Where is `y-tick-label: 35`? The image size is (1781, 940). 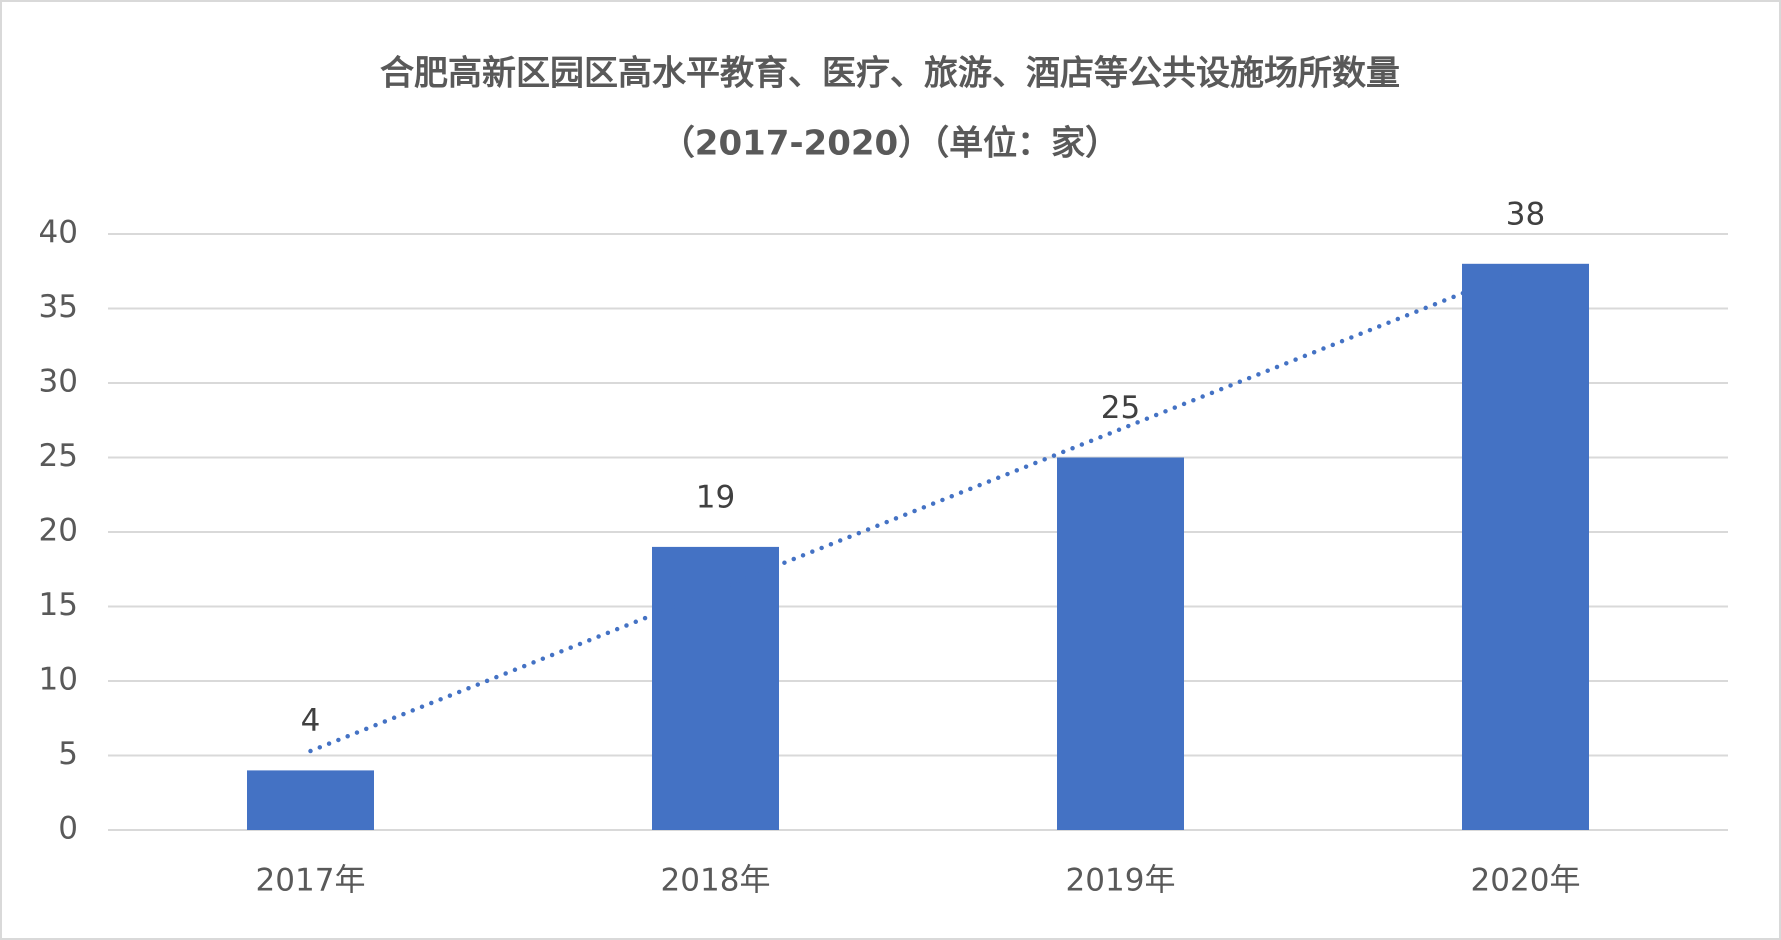
y-tick-label: 35 is located at coordinates (58, 307).